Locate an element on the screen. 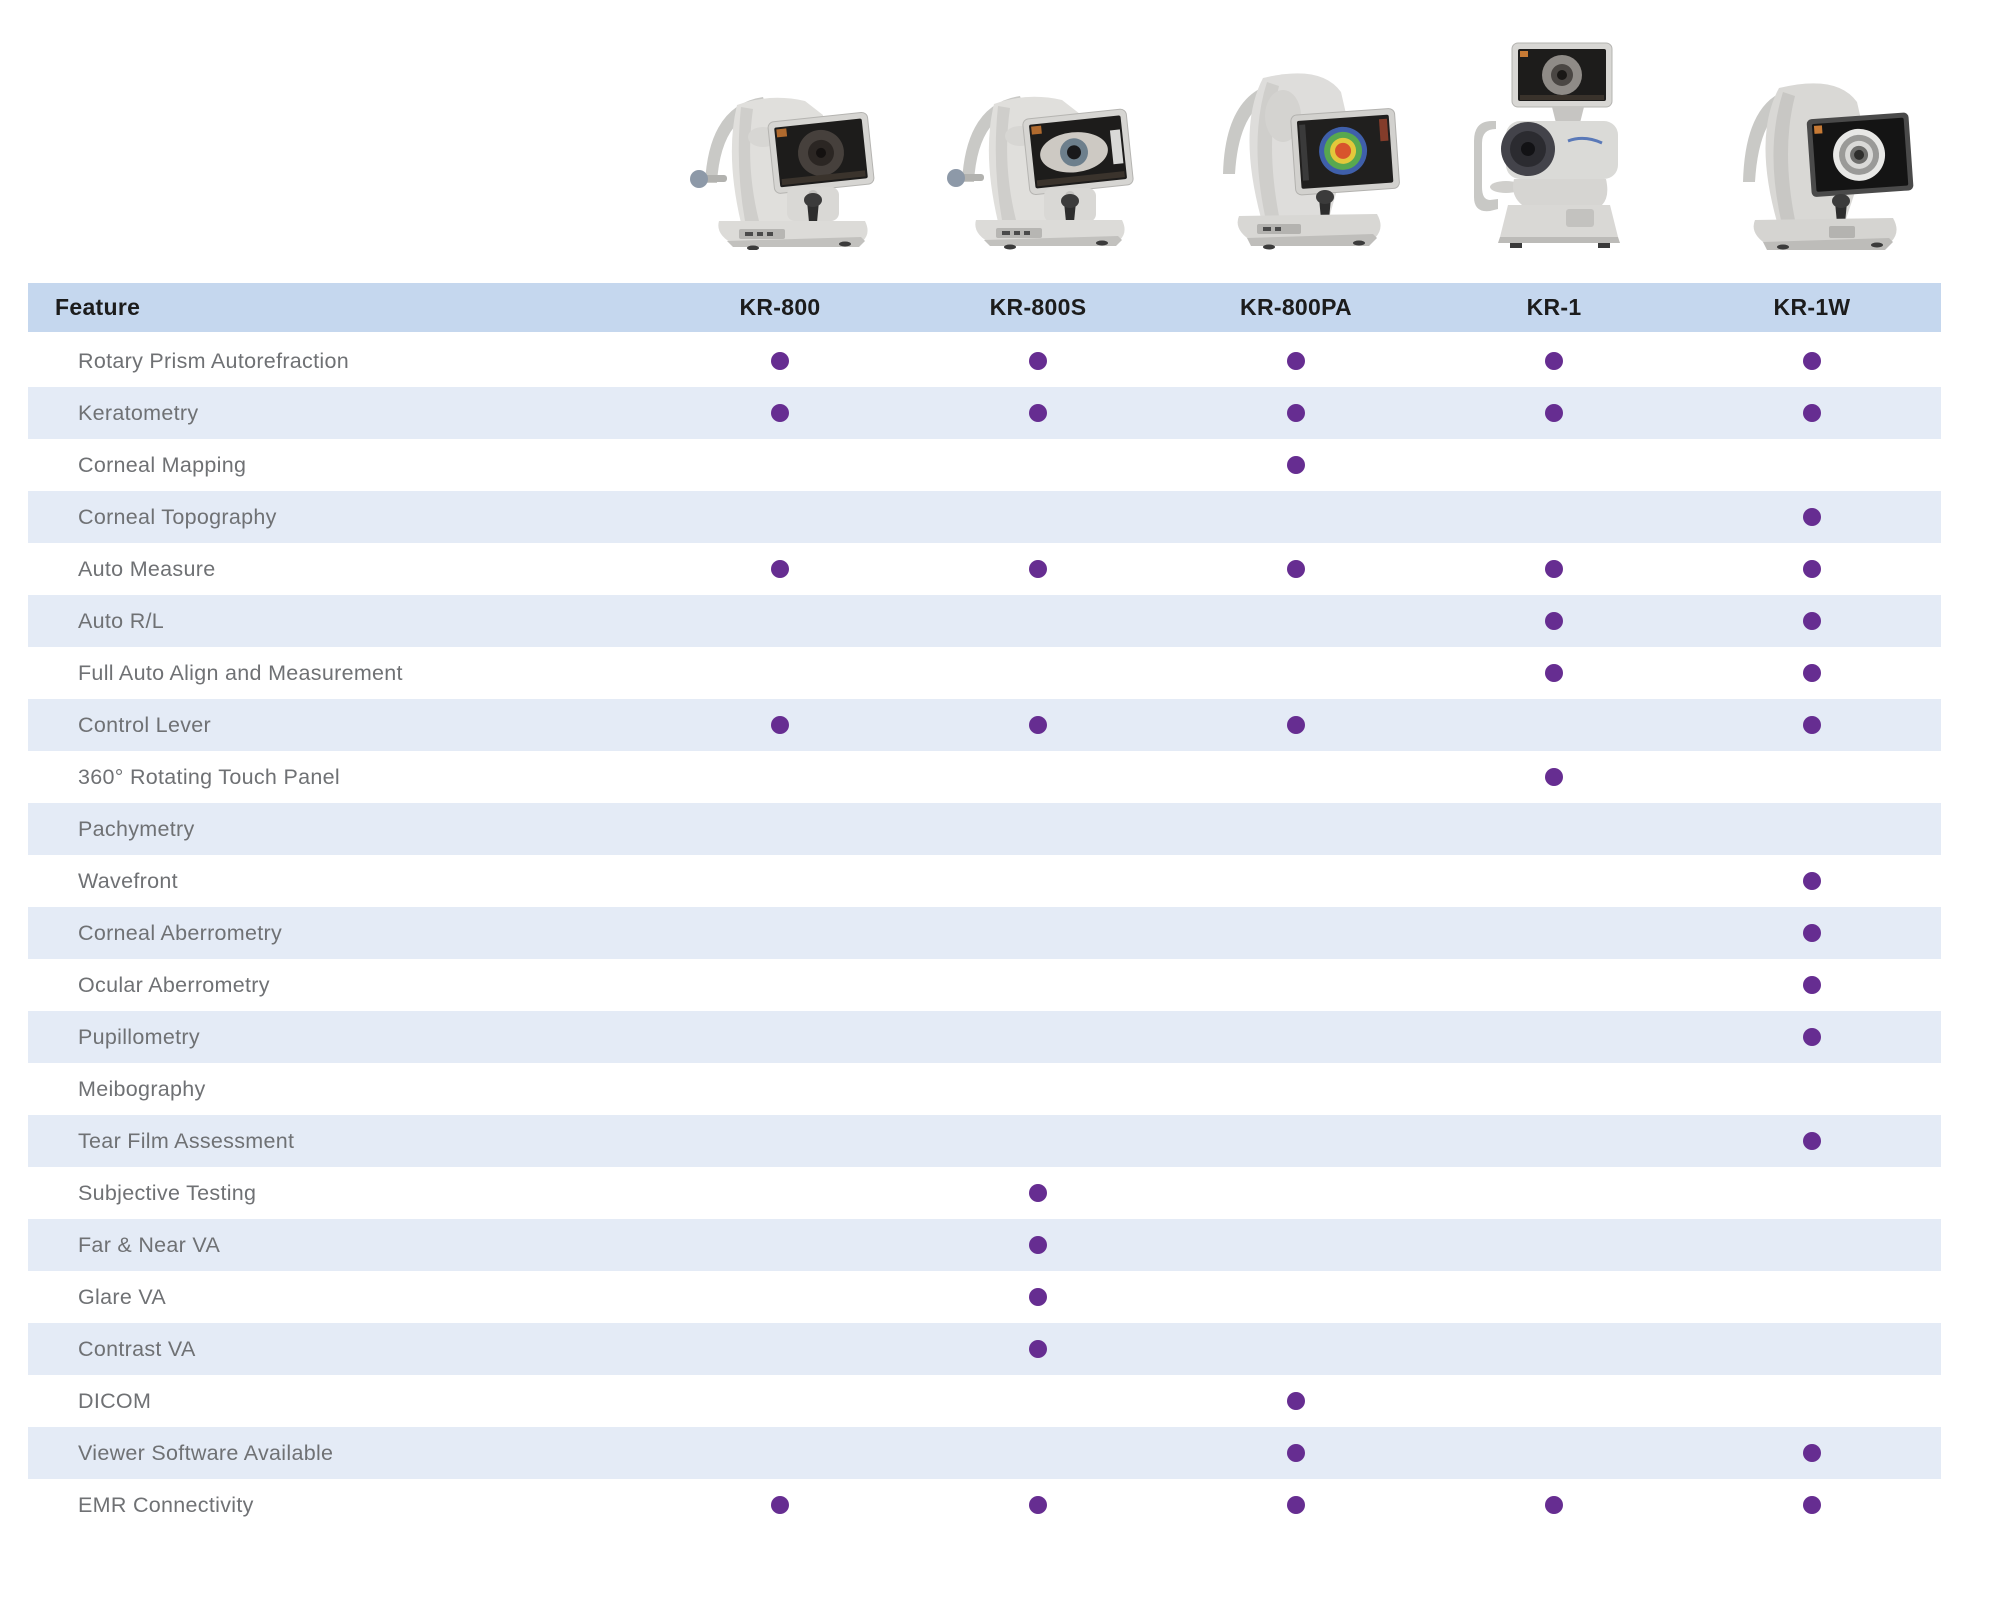 This screenshot has width=2000, height=1617. table-row: Corneal Aberrometry is located at coordinates (984, 933).